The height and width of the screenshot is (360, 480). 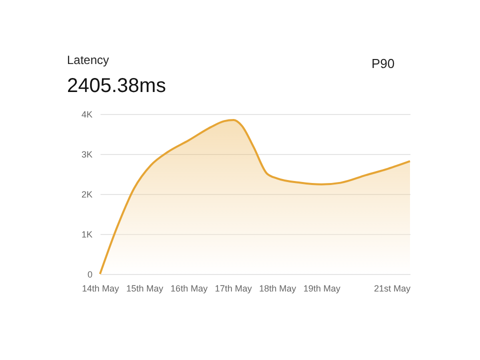 I want to click on x-tick-label: 15th May, so click(x=145, y=289).